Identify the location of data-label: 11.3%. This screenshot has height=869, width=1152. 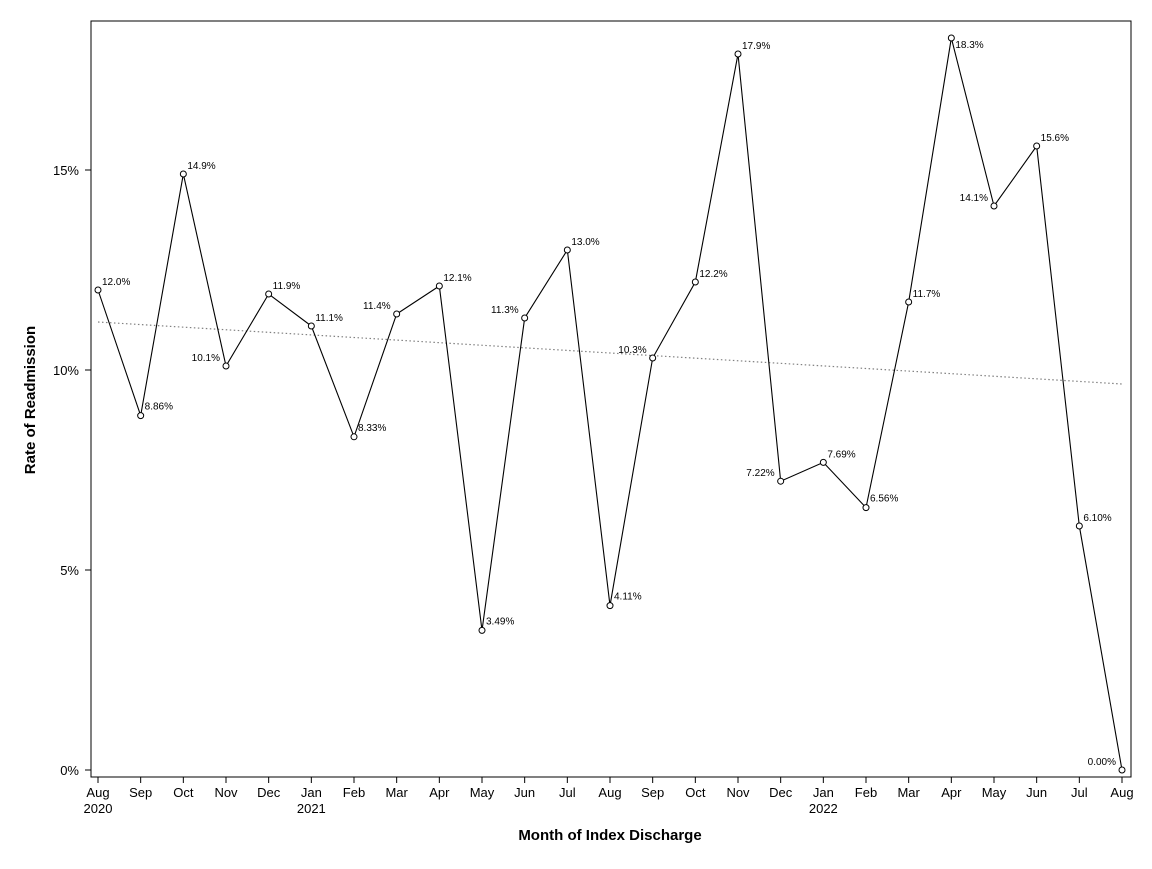
(505, 310).